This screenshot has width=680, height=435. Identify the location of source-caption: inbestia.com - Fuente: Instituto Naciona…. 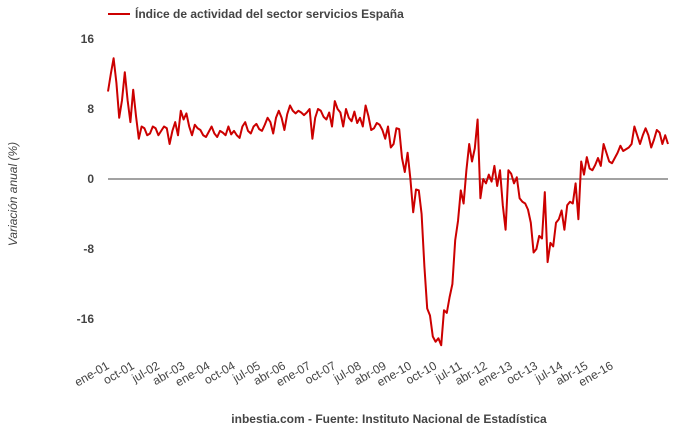
(389, 419).